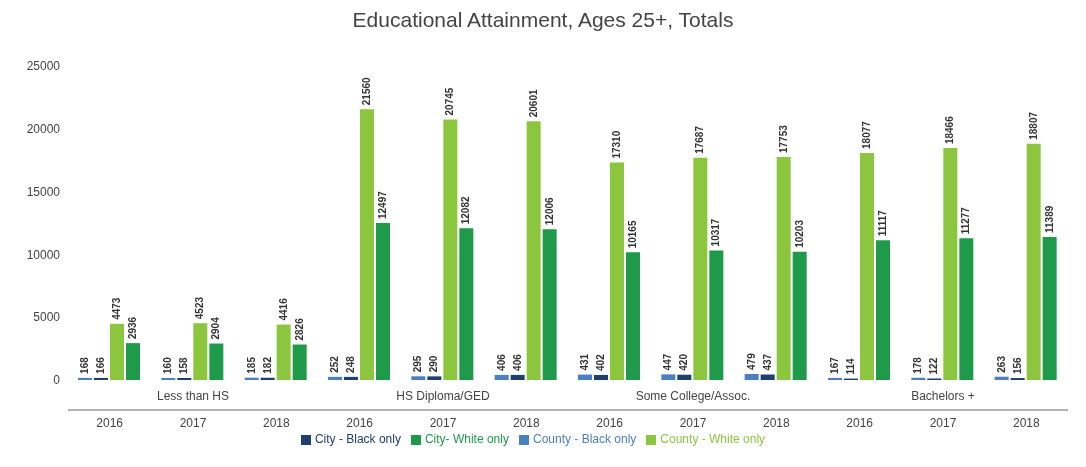  I want to click on data-label: 10317, so click(716, 232).